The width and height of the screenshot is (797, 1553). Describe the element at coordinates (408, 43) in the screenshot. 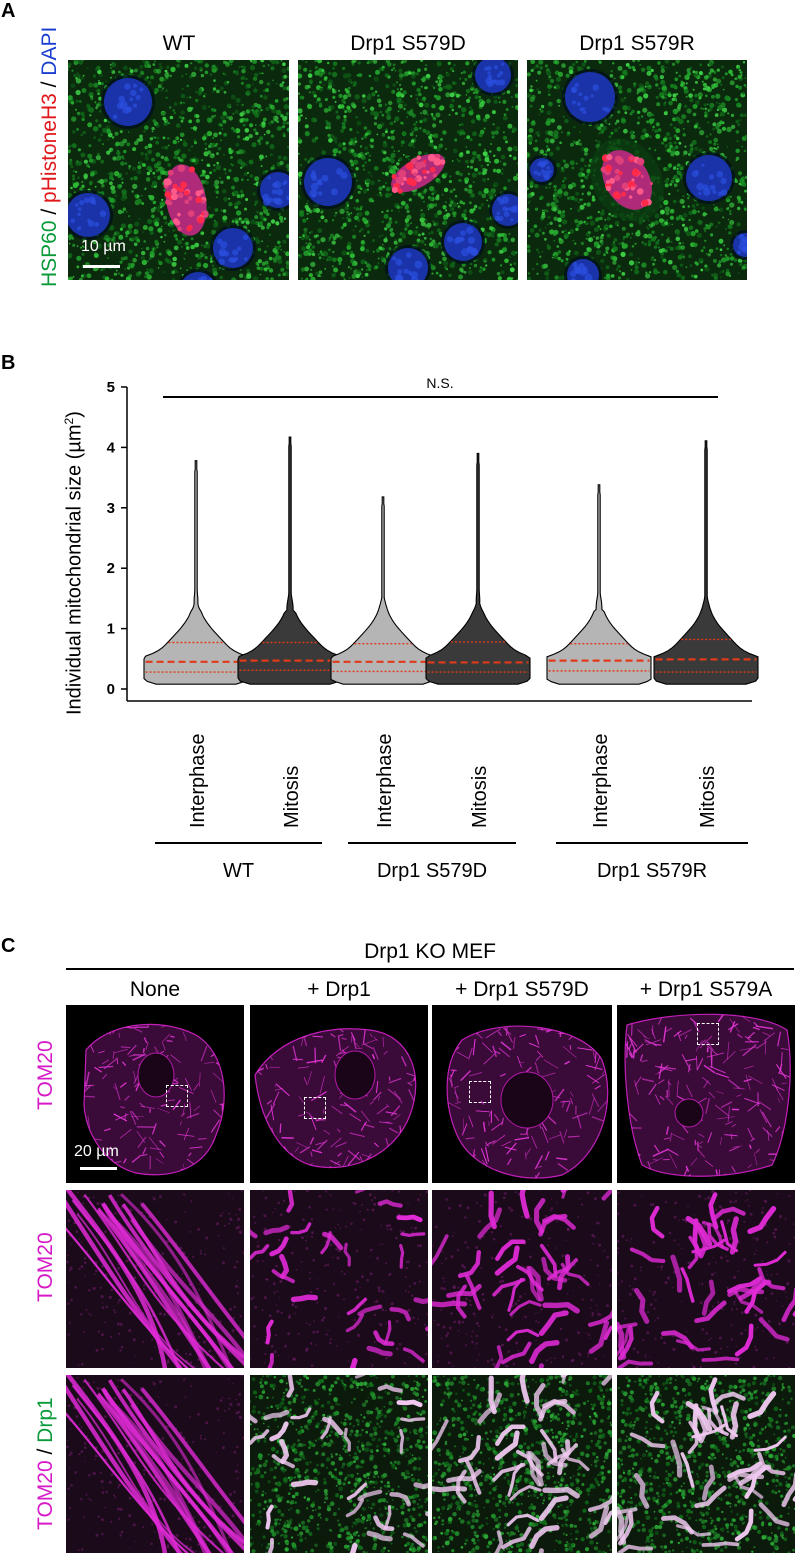

I see `panel-a-col-s579d: Drp1 S579D` at that location.